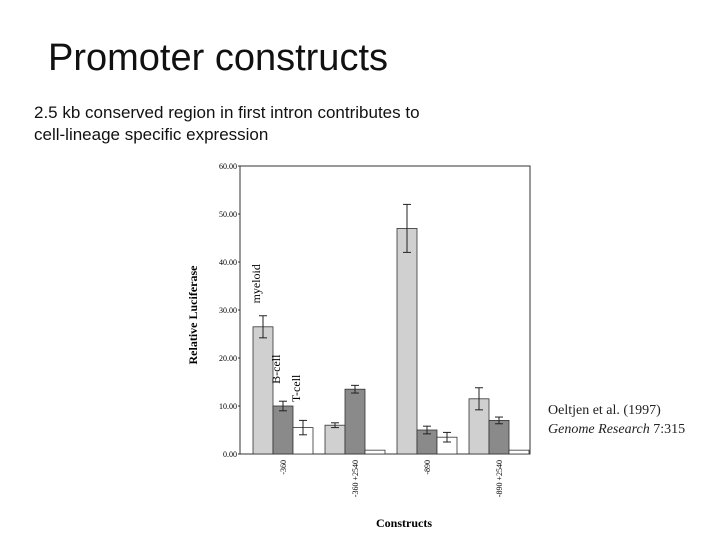 This screenshot has width=720, height=540. Describe the element at coordinates (604, 410) in the screenshot. I see `citation: Oeltjen et al. (1997)` at that location.